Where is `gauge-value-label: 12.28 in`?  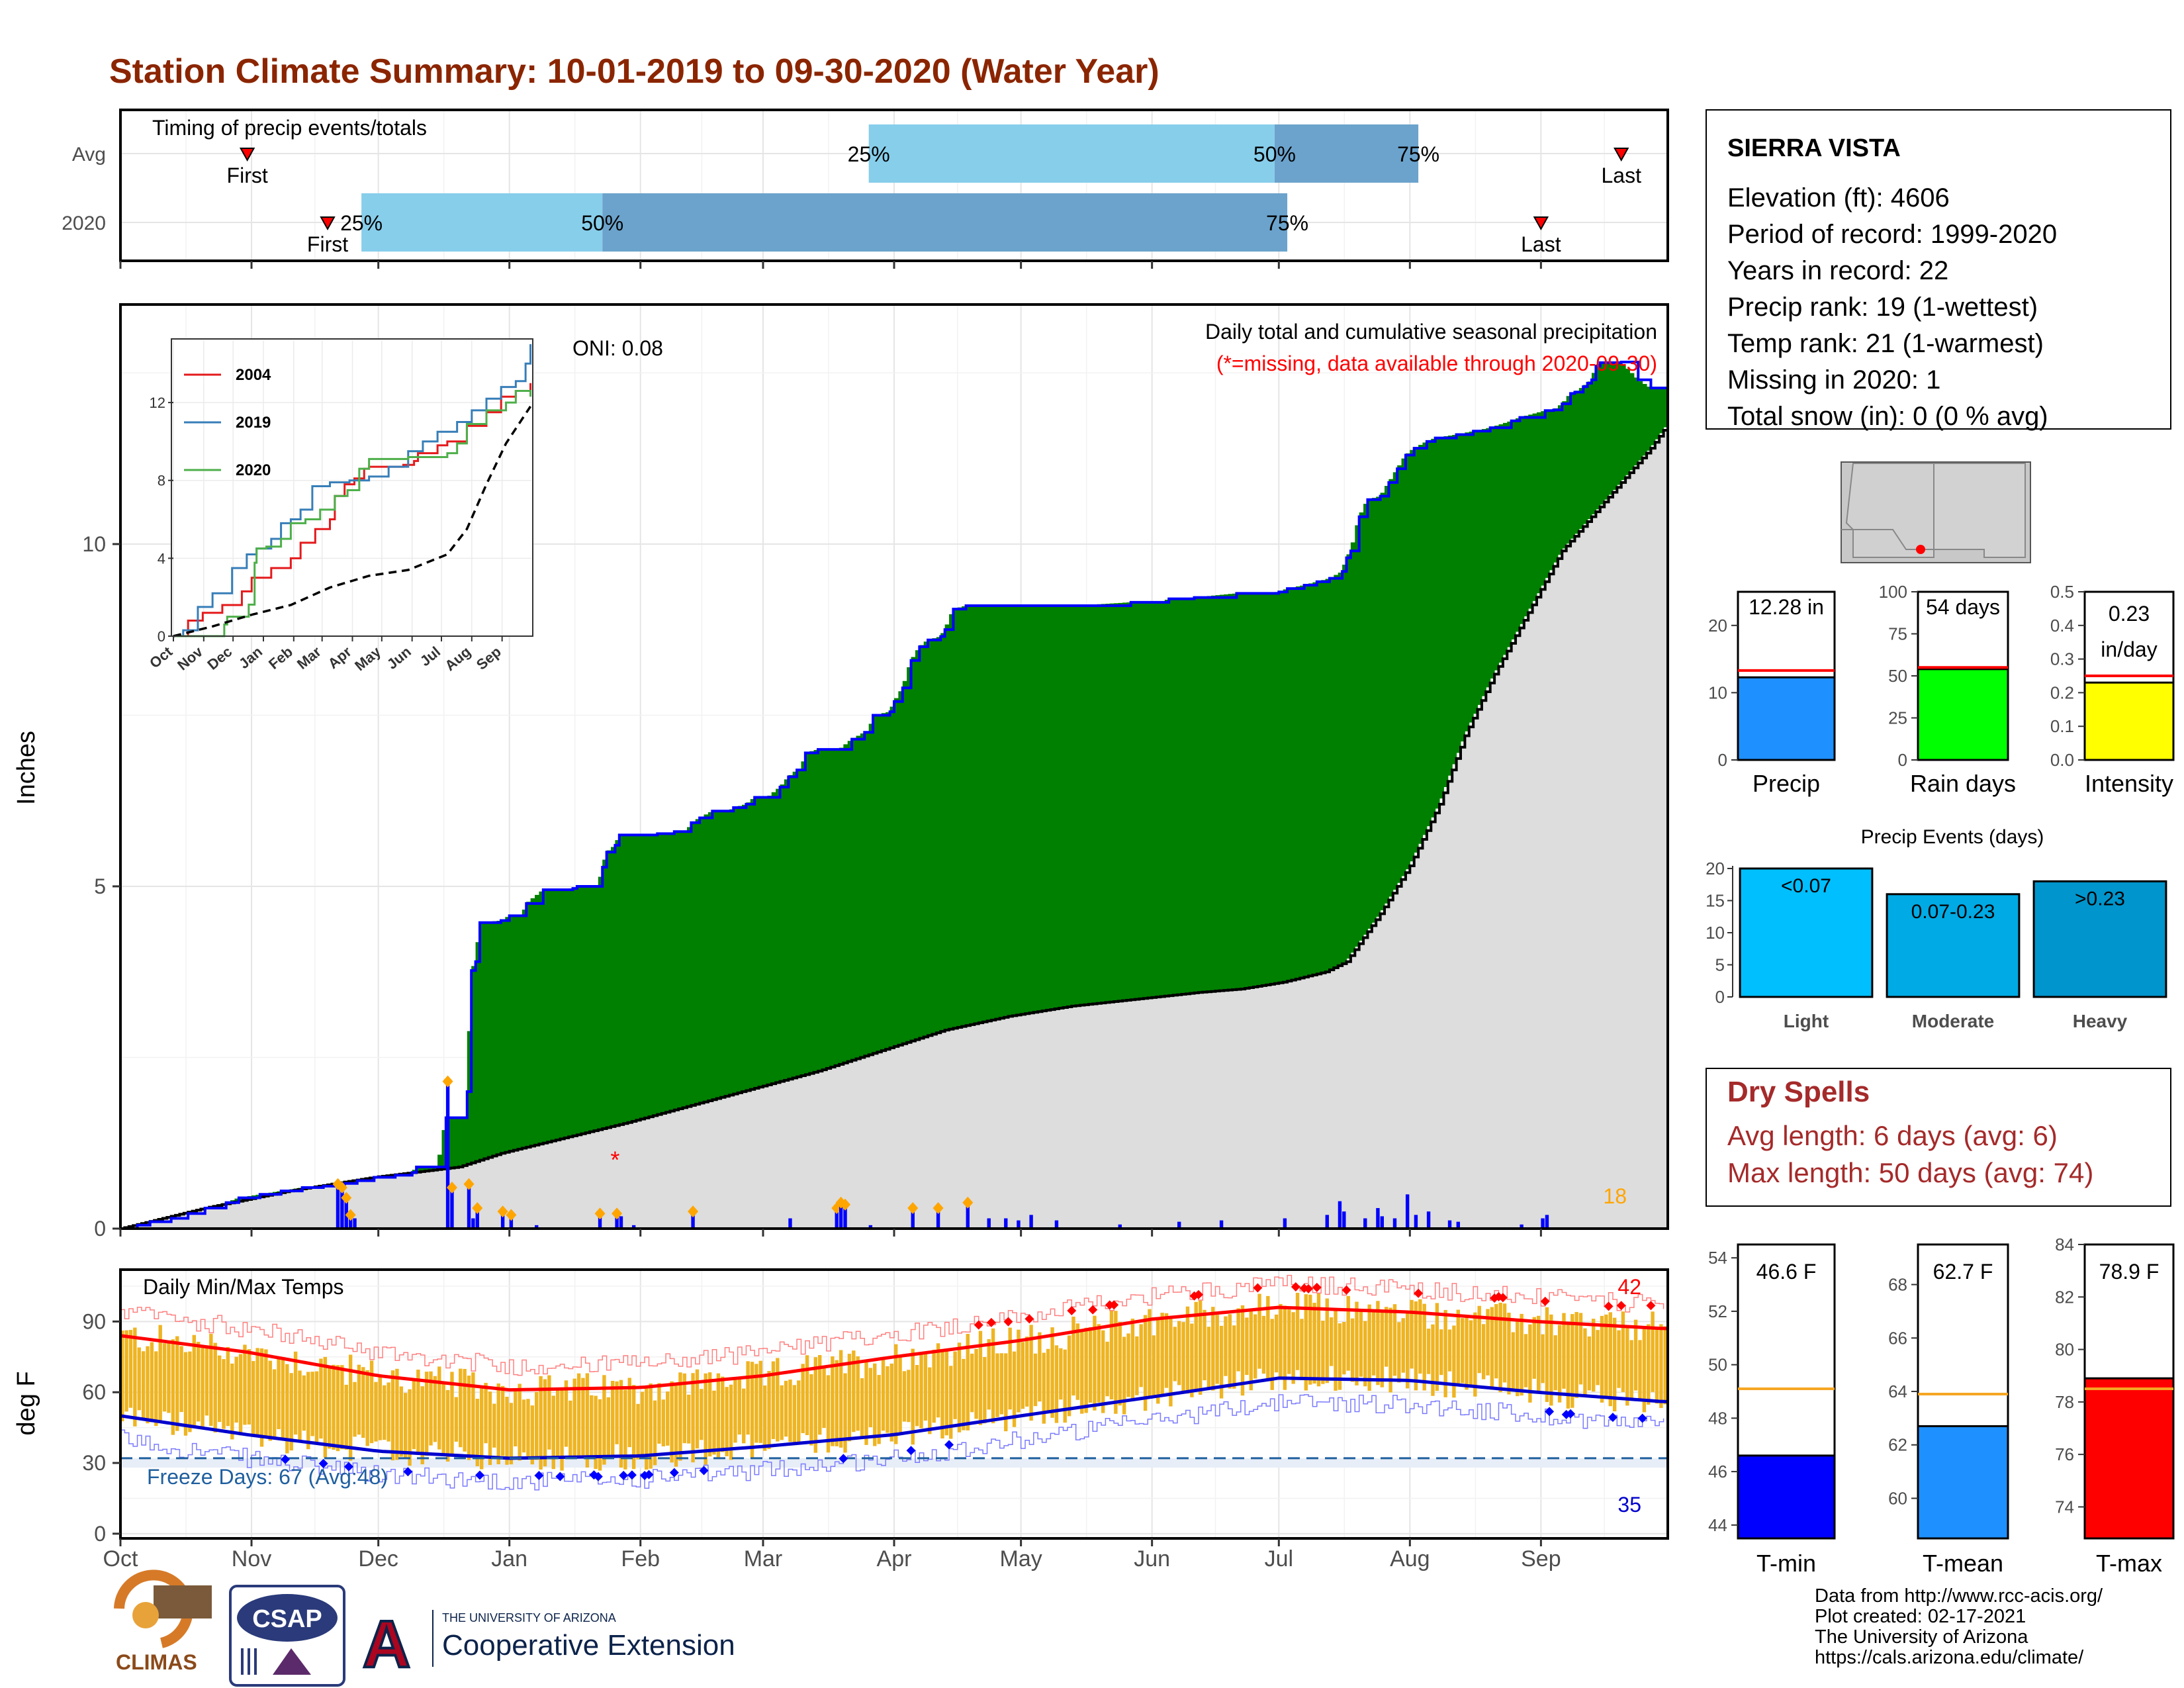 gauge-value-label: 12.28 in is located at coordinates (1786, 607).